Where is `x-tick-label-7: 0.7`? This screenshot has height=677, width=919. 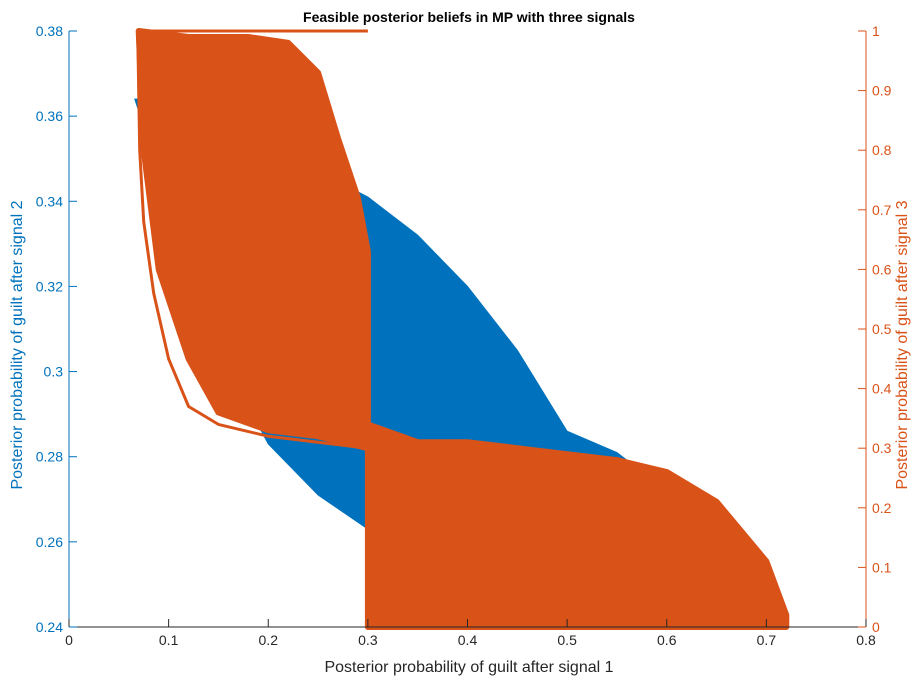 x-tick-label-7: 0.7 is located at coordinates (767, 640).